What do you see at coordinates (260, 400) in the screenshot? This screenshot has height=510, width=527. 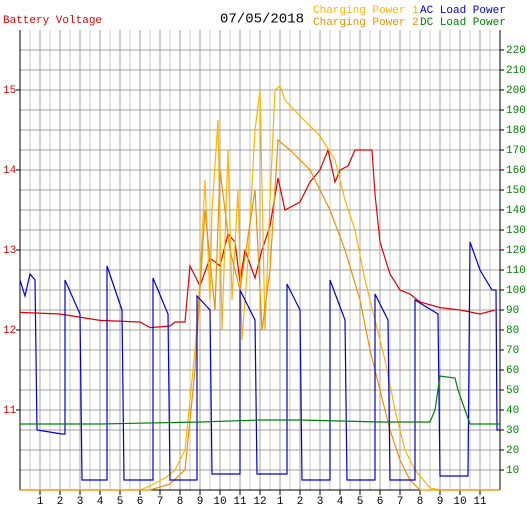 I see `series-line` at bounding box center [260, 400].